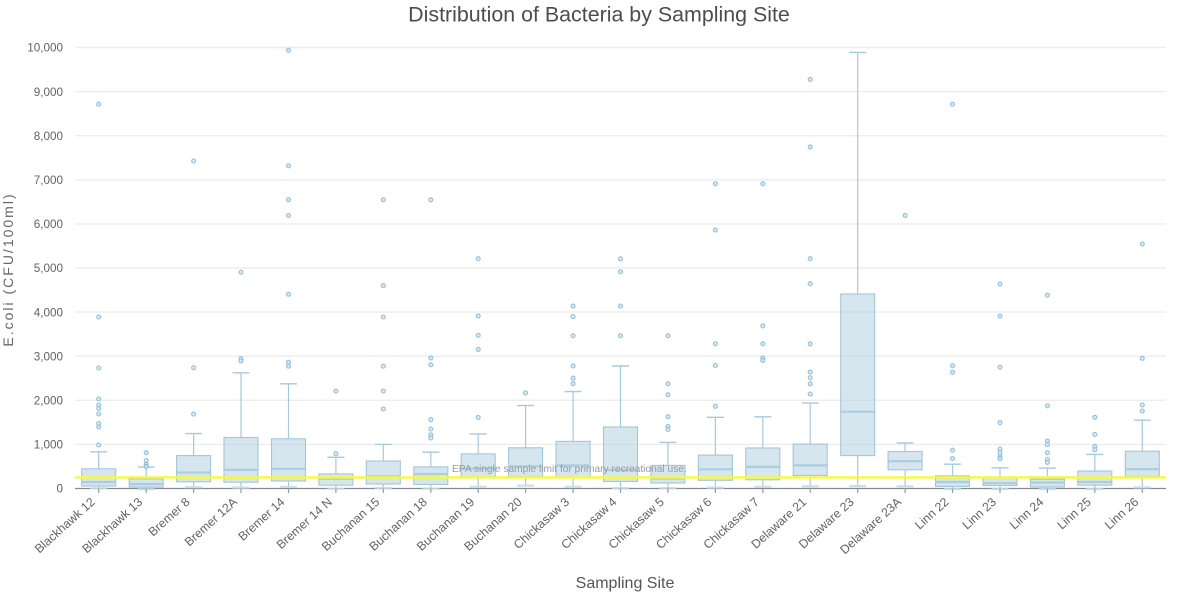  Describe the element at coordinates (49, 401) in the screenshot. I see `svg-text: 2,000` at that location.